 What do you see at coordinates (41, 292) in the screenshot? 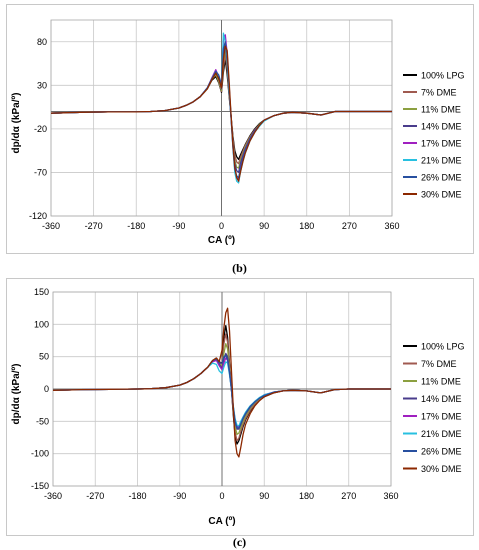
I see `y-tick-label: 150` at bounding box center [41, 292].